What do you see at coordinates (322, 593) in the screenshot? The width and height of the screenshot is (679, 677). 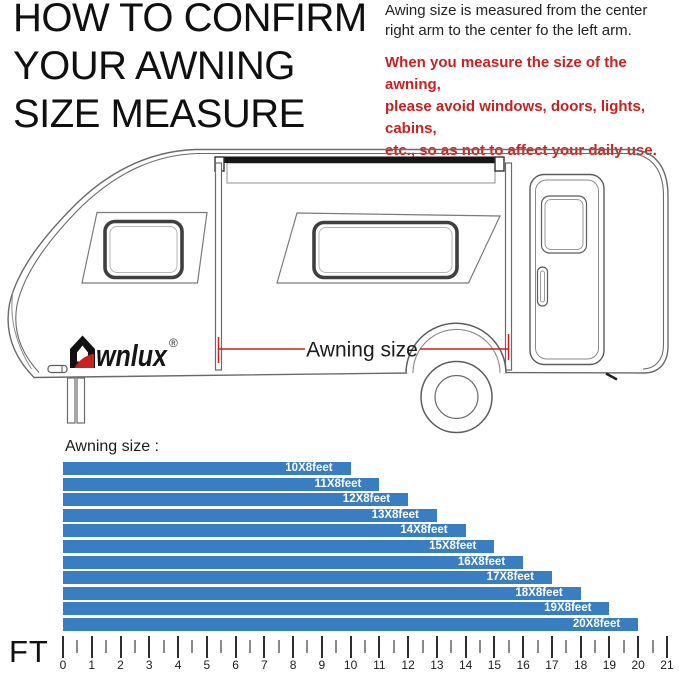 I see `size-bar: 18X8feet` at bounding box center [322, 593].